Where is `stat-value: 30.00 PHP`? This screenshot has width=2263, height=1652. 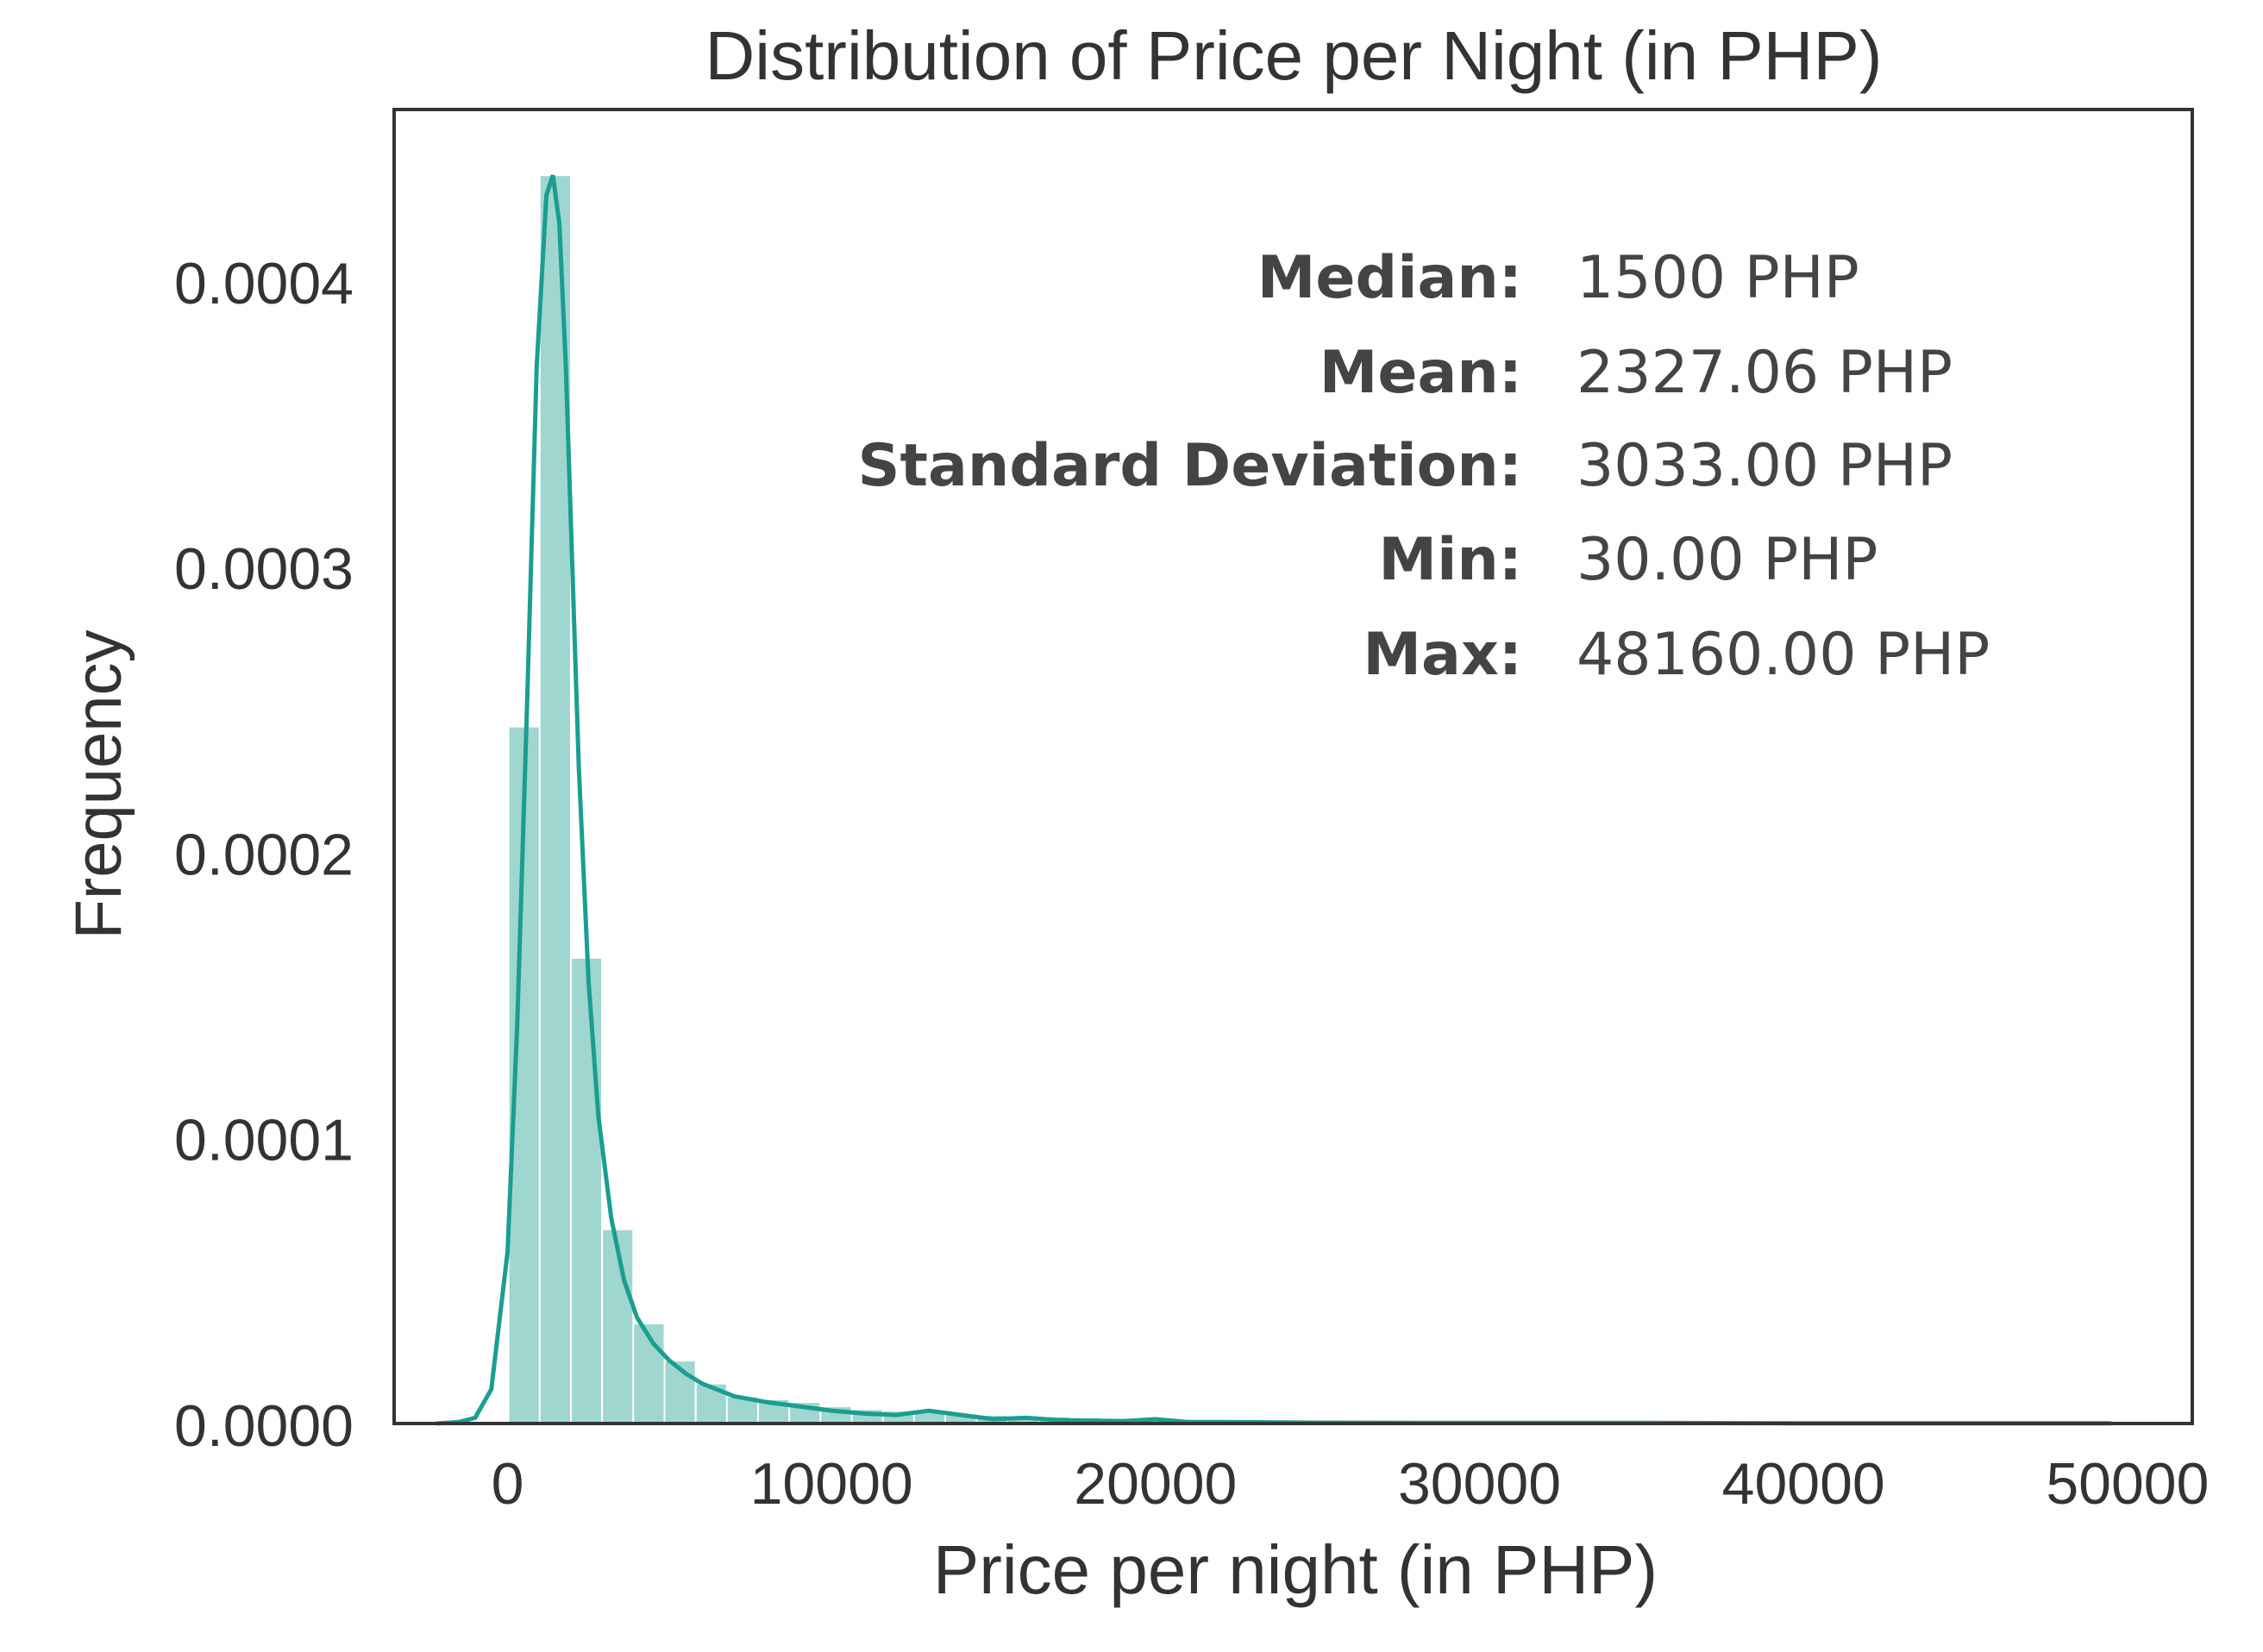
stat-value: 30.00 PHP is located at coordinates (1727, 560).